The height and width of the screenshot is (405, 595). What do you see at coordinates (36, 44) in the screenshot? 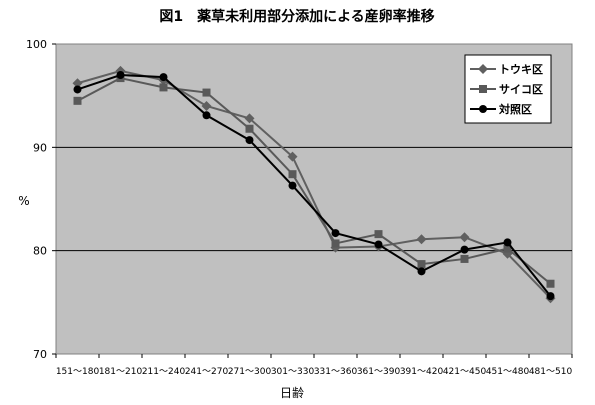
I see `y-tick-label: 100` at bounding box center [36, 44].